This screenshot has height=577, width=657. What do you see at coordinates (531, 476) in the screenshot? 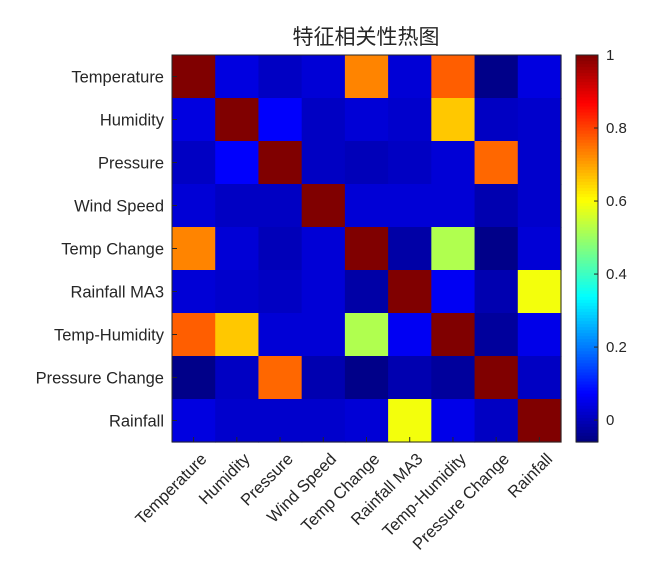
I see `x-tick-label: Rainfall` at bounding box center [531, 476].